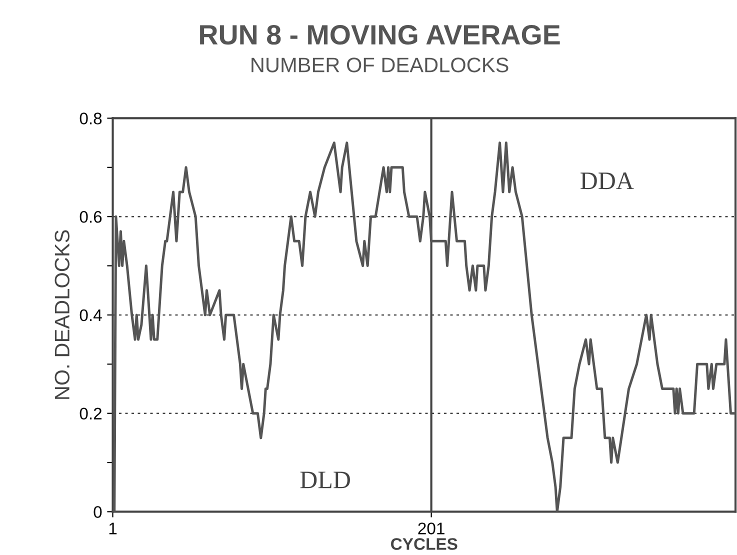 The height and width of the screenshot is (555, 737). I want to click on x-tick-label: 201, so click(431, 528).